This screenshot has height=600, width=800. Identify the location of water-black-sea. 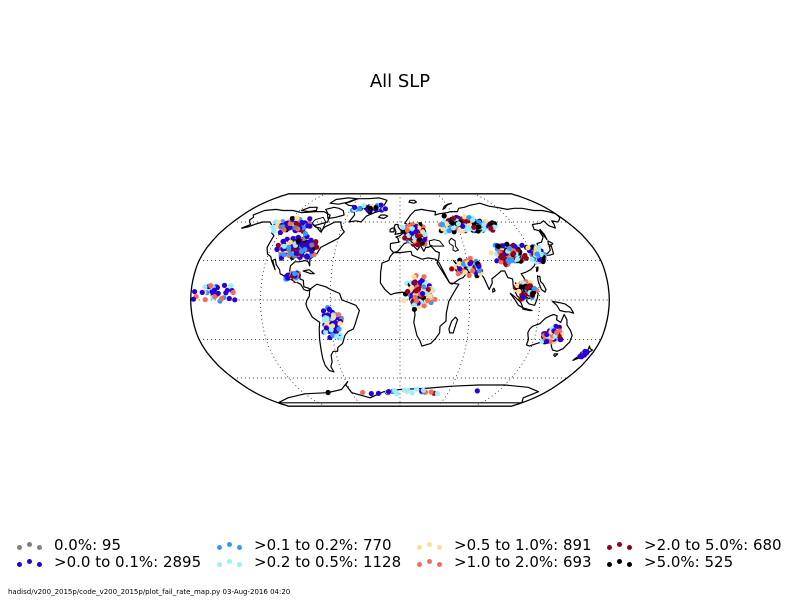
(436, 243).